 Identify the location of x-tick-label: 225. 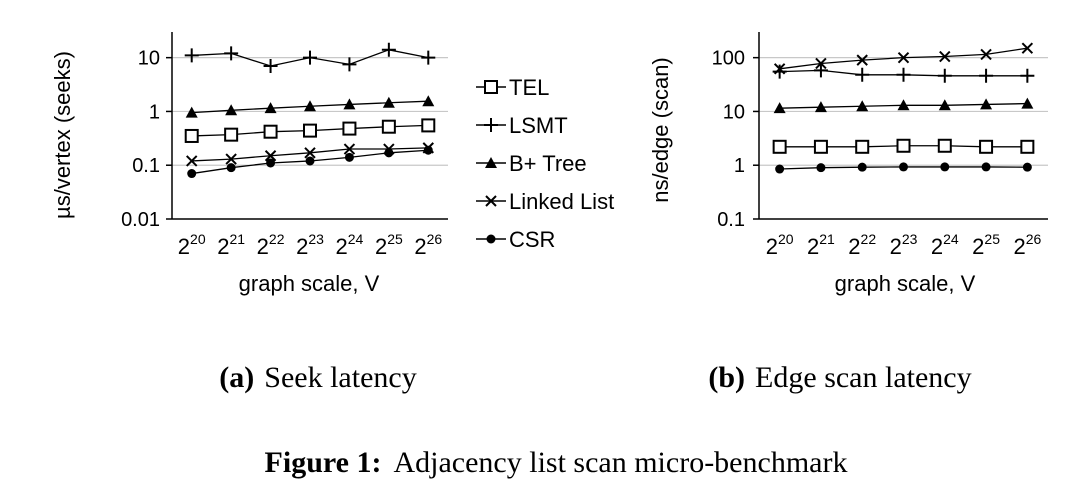
(986, 245).